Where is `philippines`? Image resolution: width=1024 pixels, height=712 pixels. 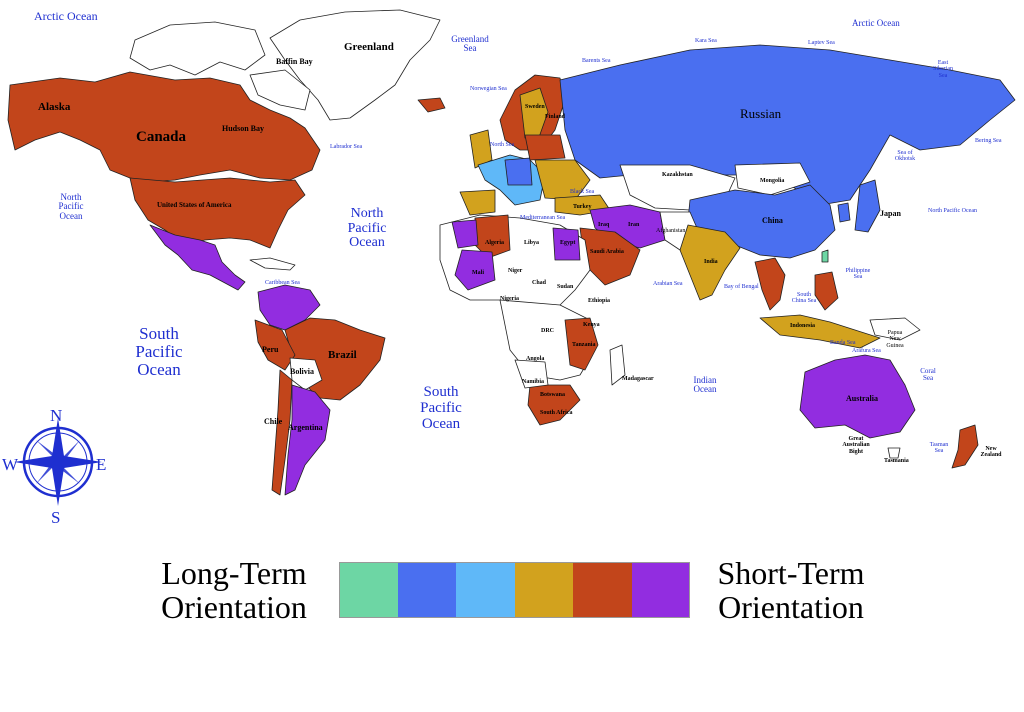 philippines is located at coordinates (826, 291).